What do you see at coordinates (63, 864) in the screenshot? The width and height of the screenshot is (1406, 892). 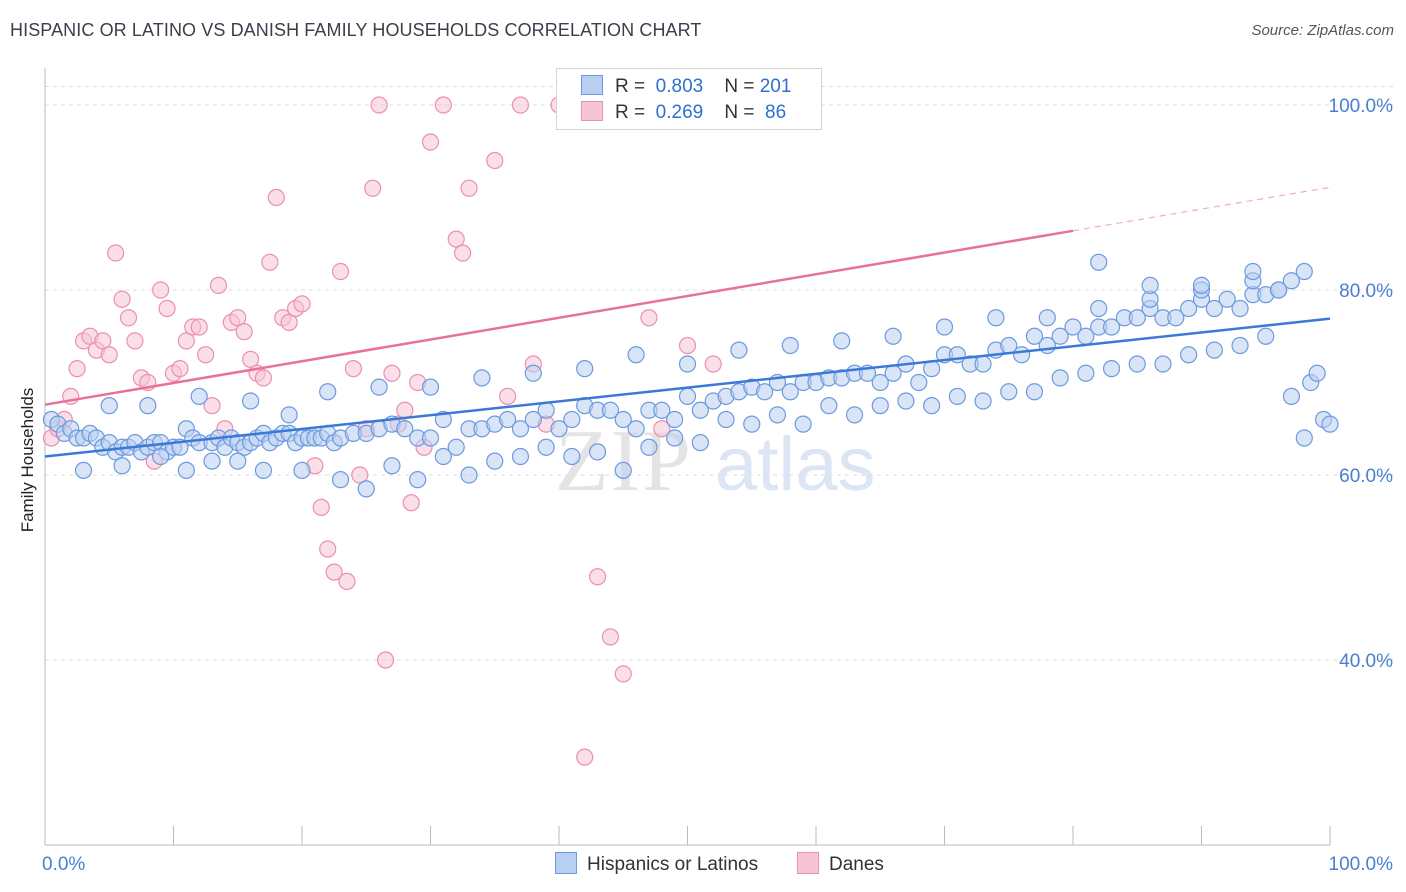 I see `x-tick-label: 0.0%` at bounding box center [63, 864].